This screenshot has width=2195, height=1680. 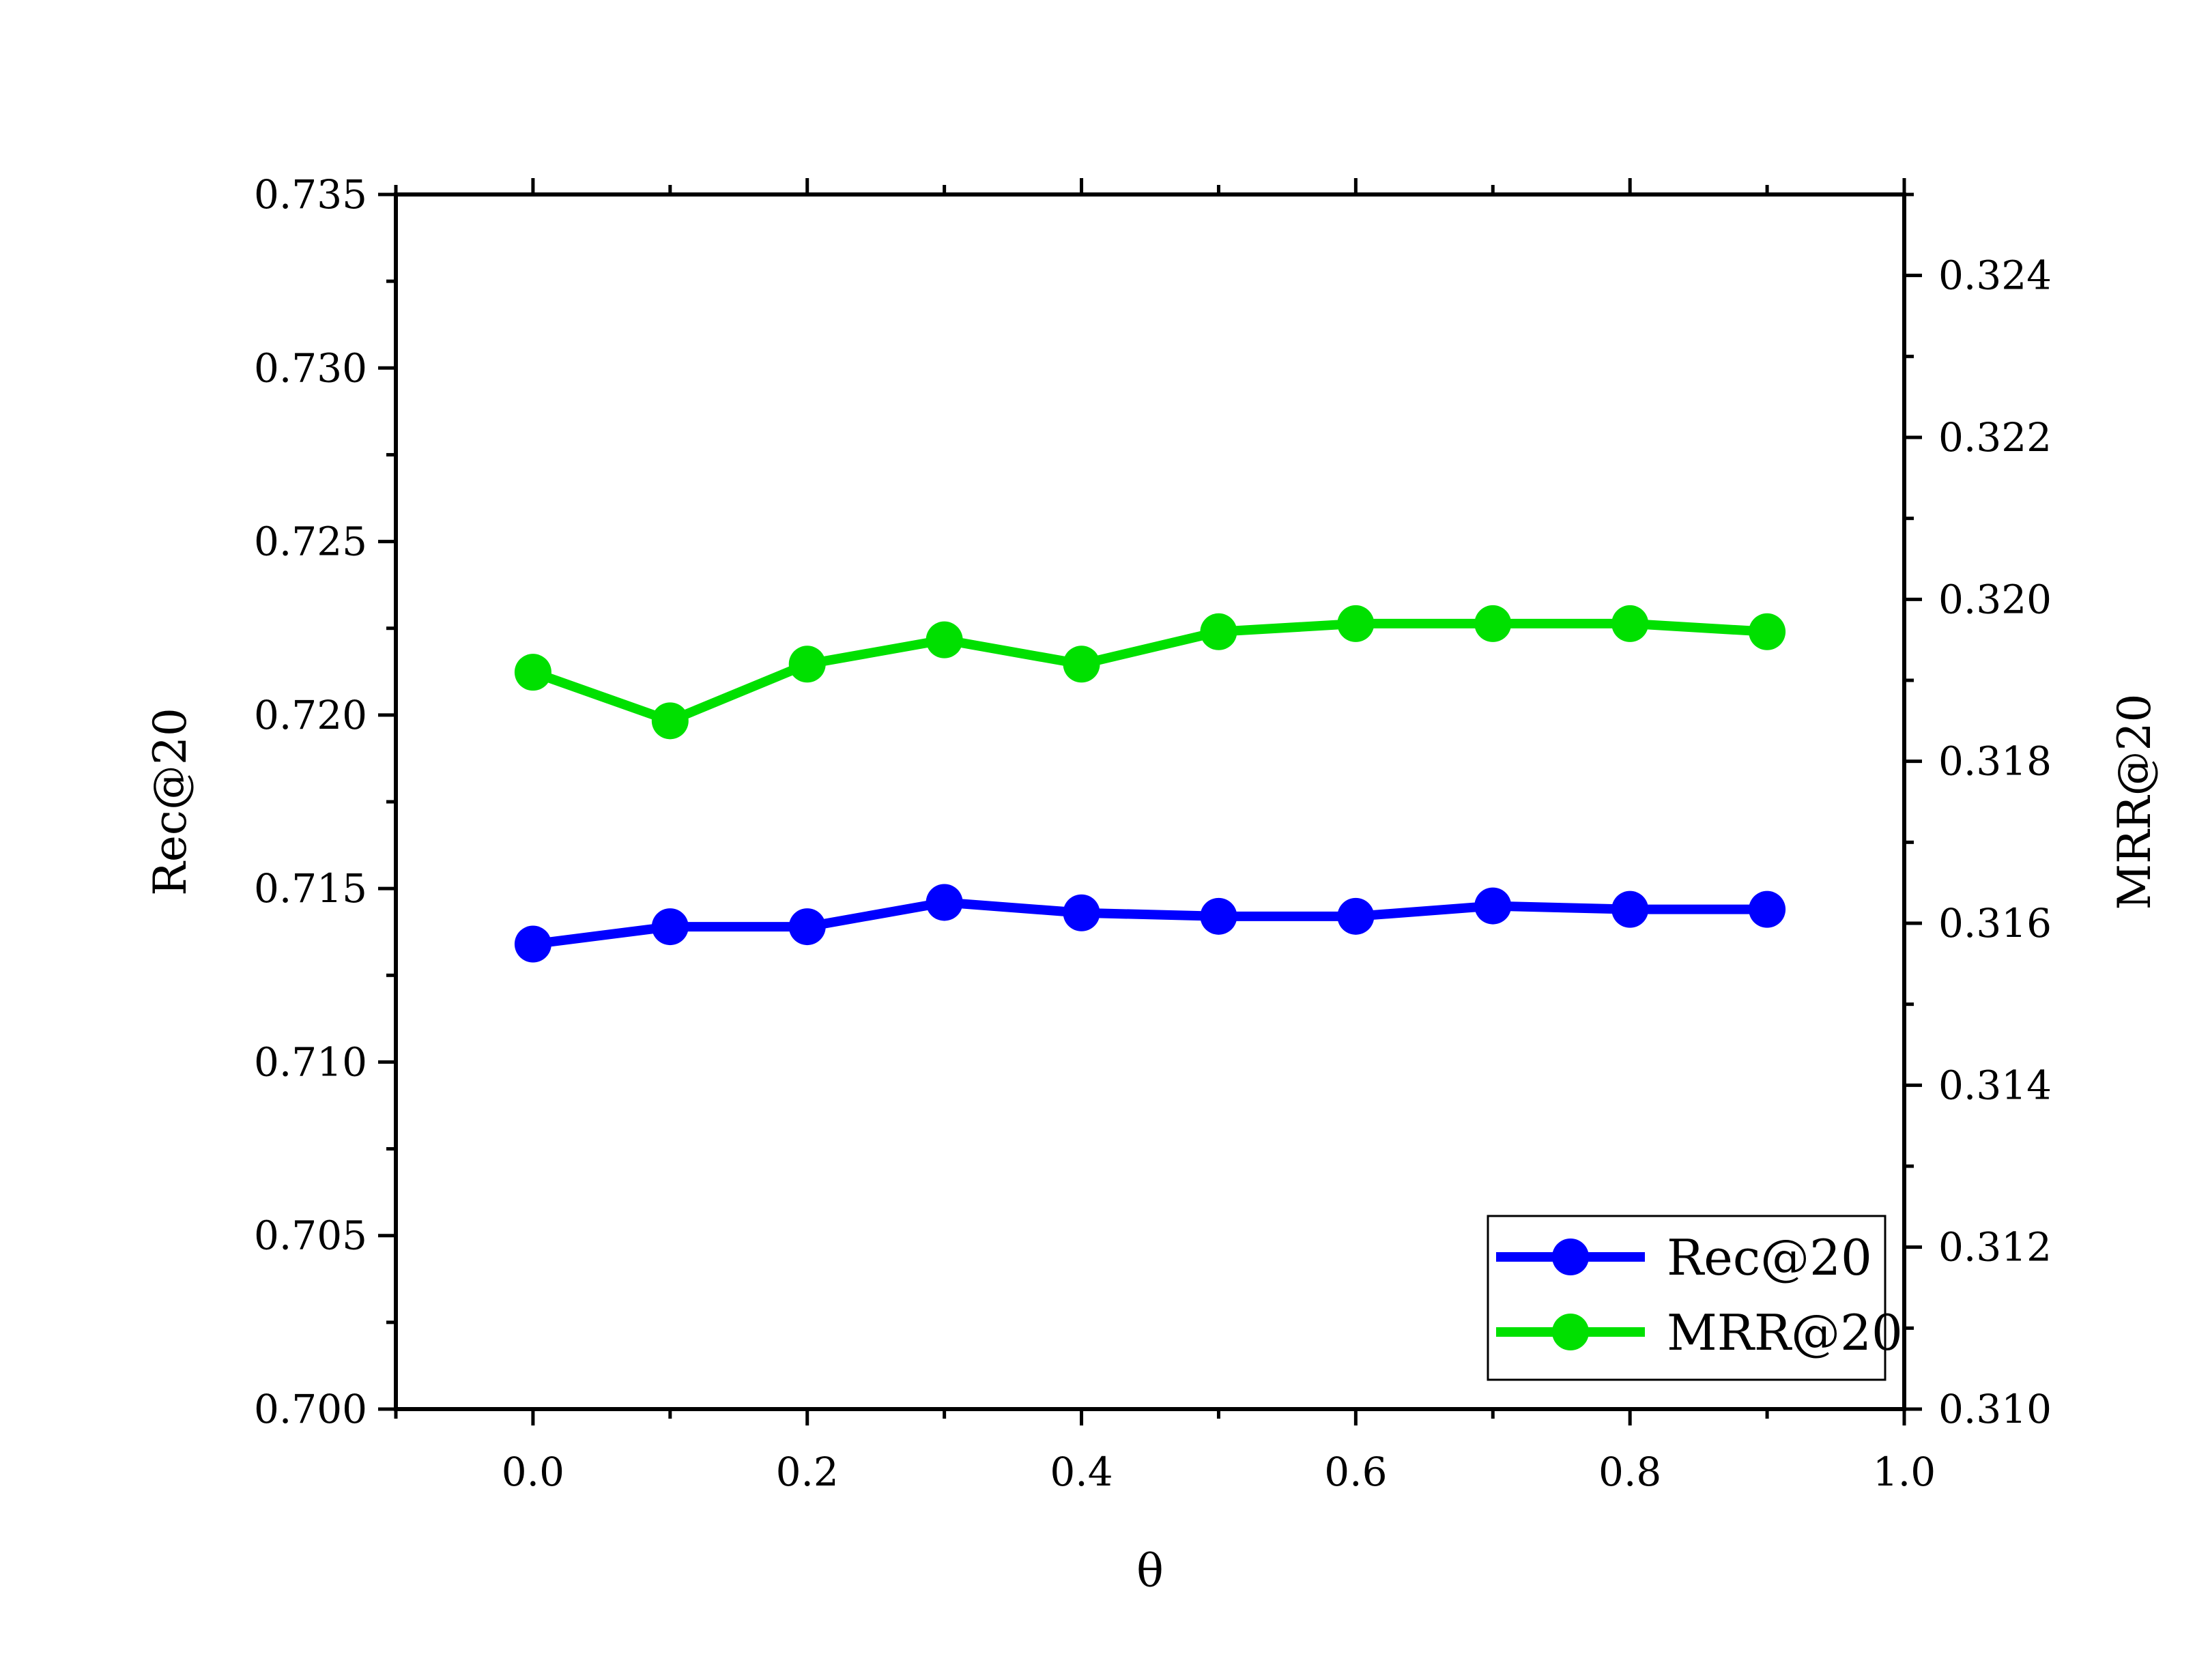 I want to click on y2-tick-label: 0.318, so click(x=1995, y=761).